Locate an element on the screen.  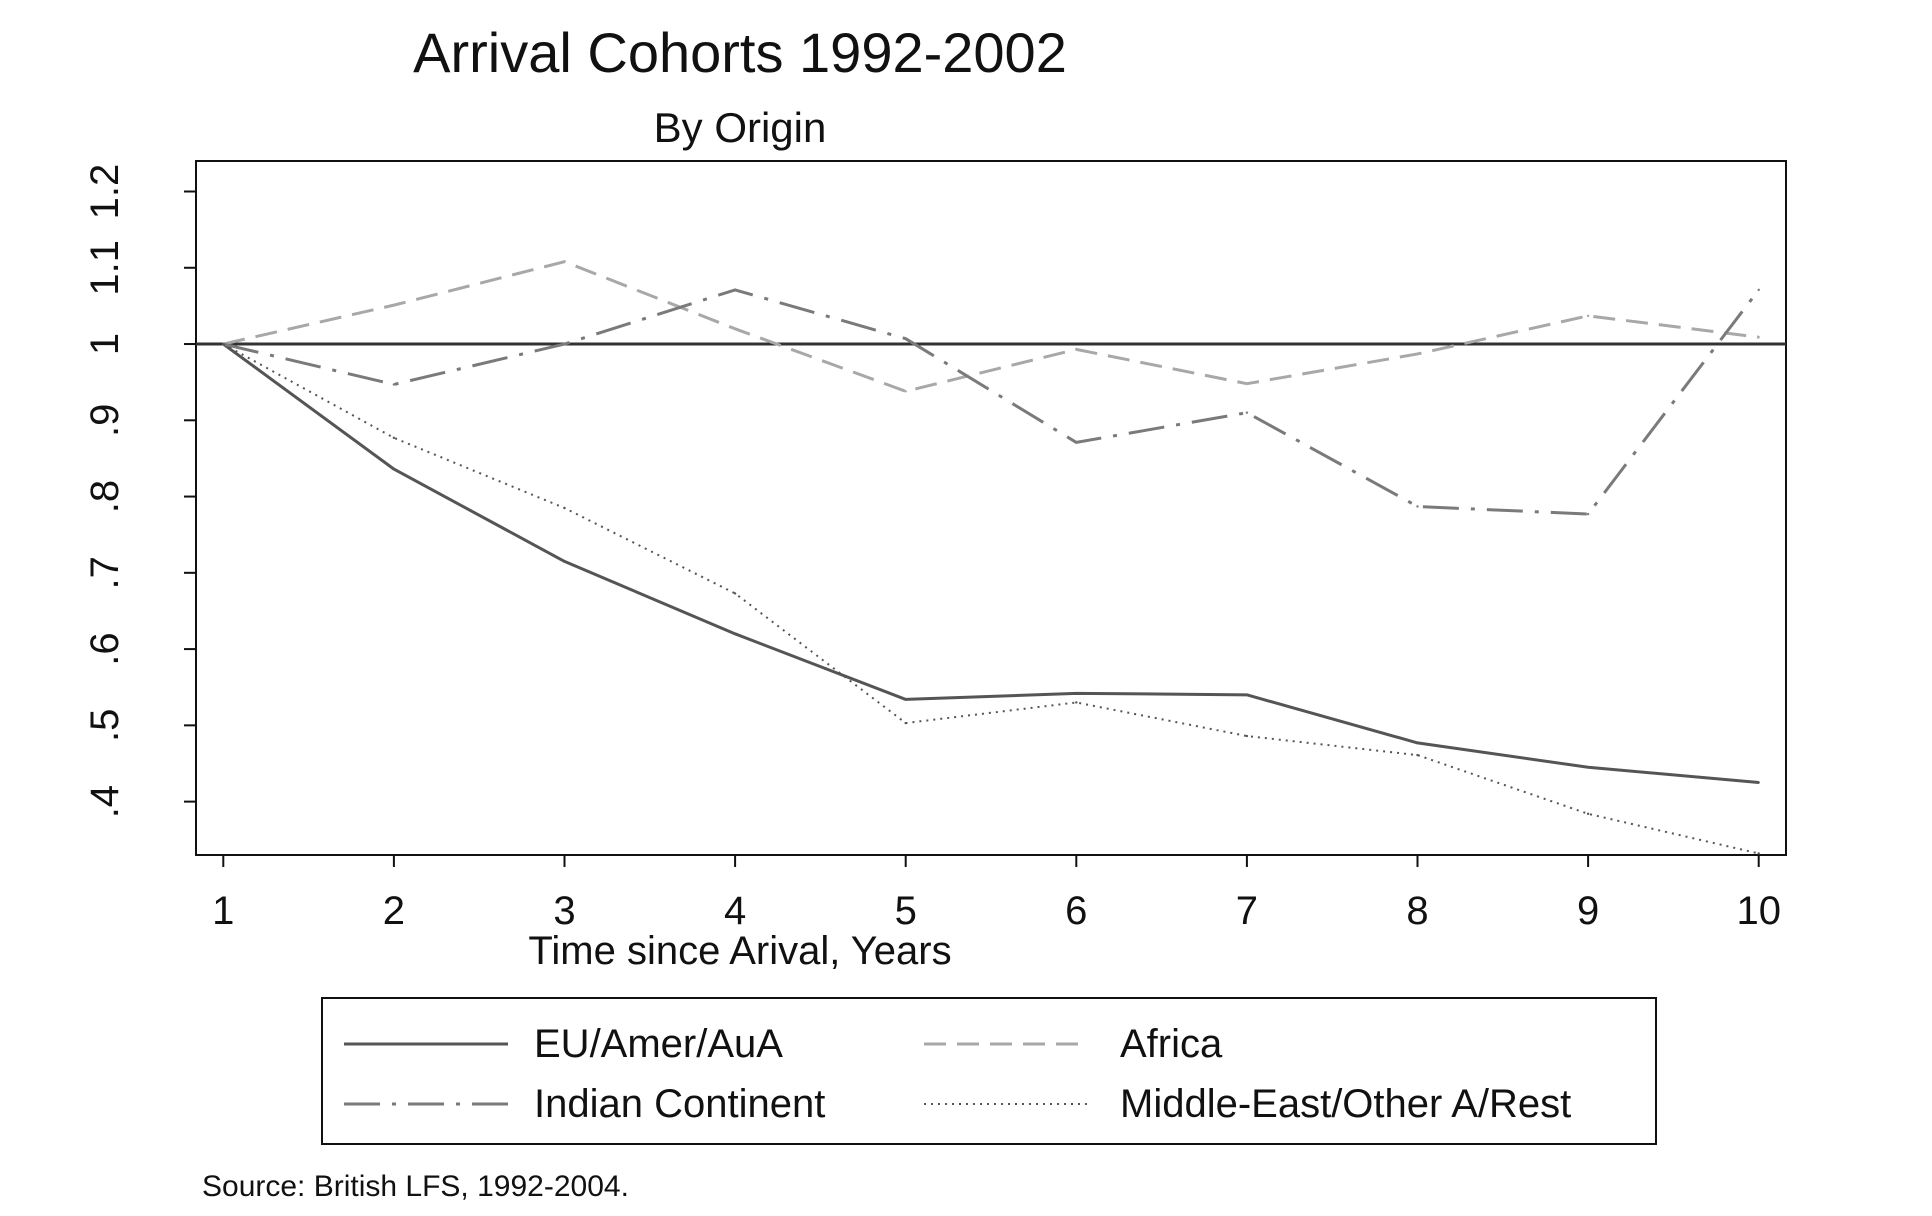
chart-subtitle: By Origin is located at coordinates (740, 127).